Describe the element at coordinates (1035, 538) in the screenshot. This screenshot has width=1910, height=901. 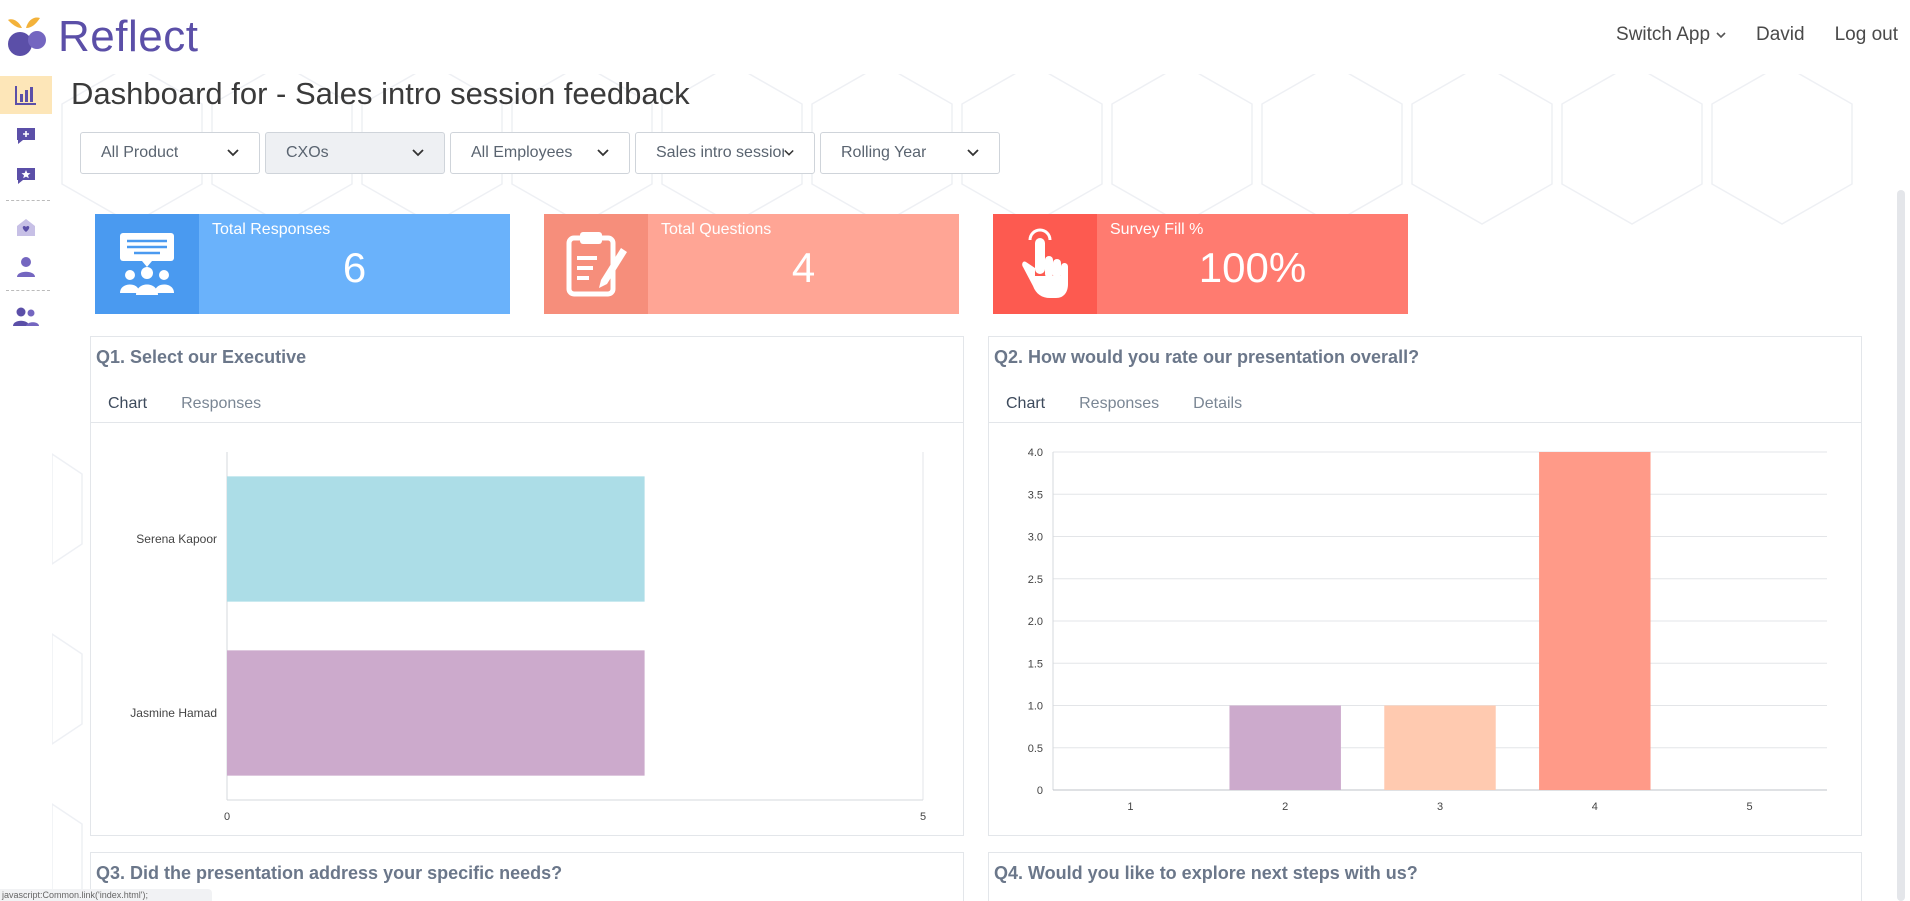
I see `y-tick-label: 3.0` at that location.